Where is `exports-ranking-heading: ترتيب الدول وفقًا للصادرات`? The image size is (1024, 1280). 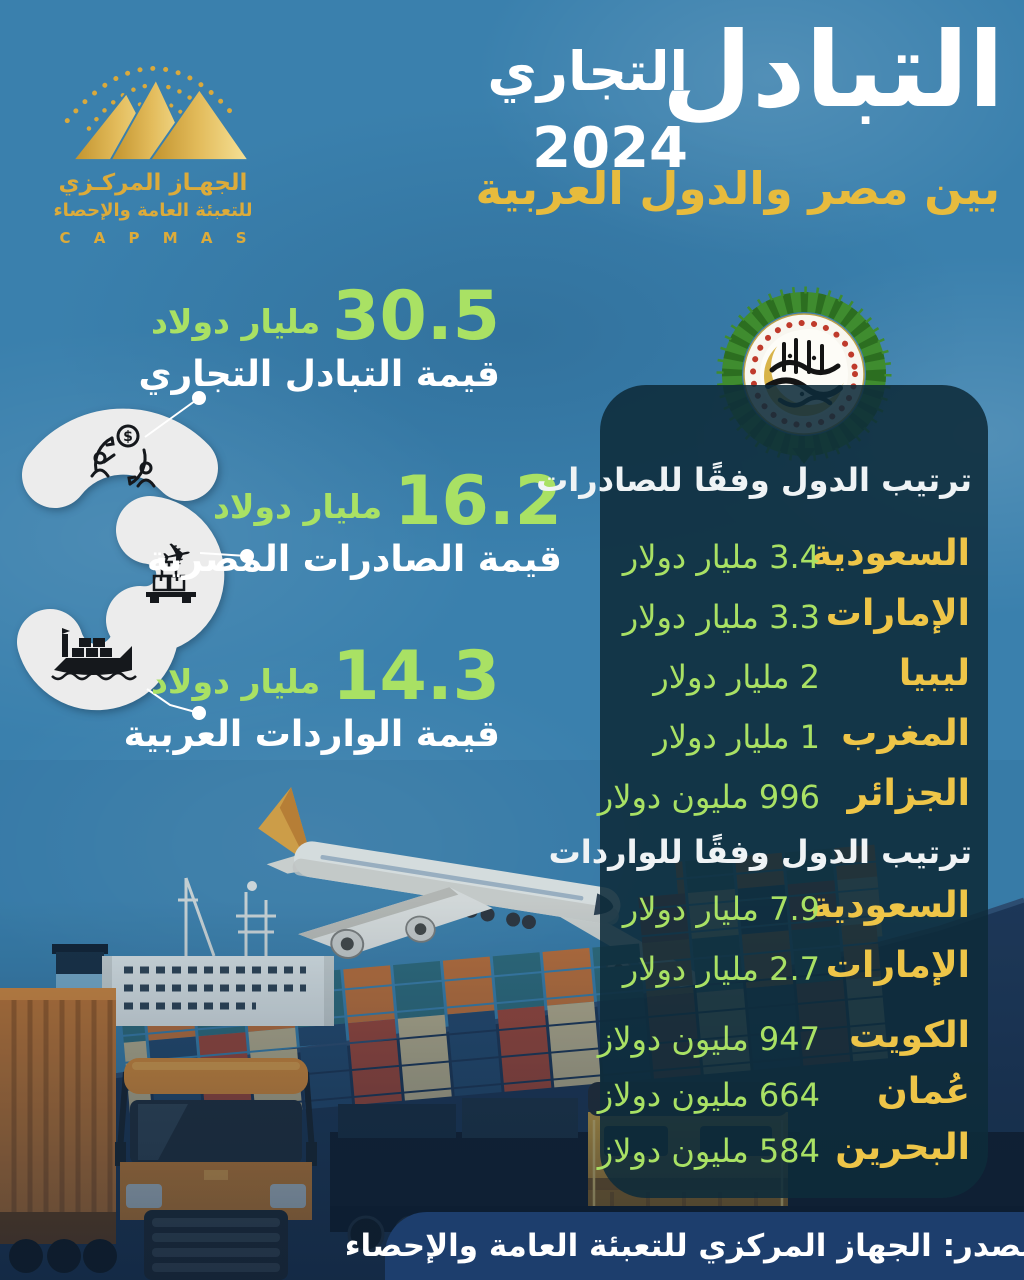 exports-ranking-heading: ترتيب الدول وفقًا للصادرات is located at coordinates (754, 480).